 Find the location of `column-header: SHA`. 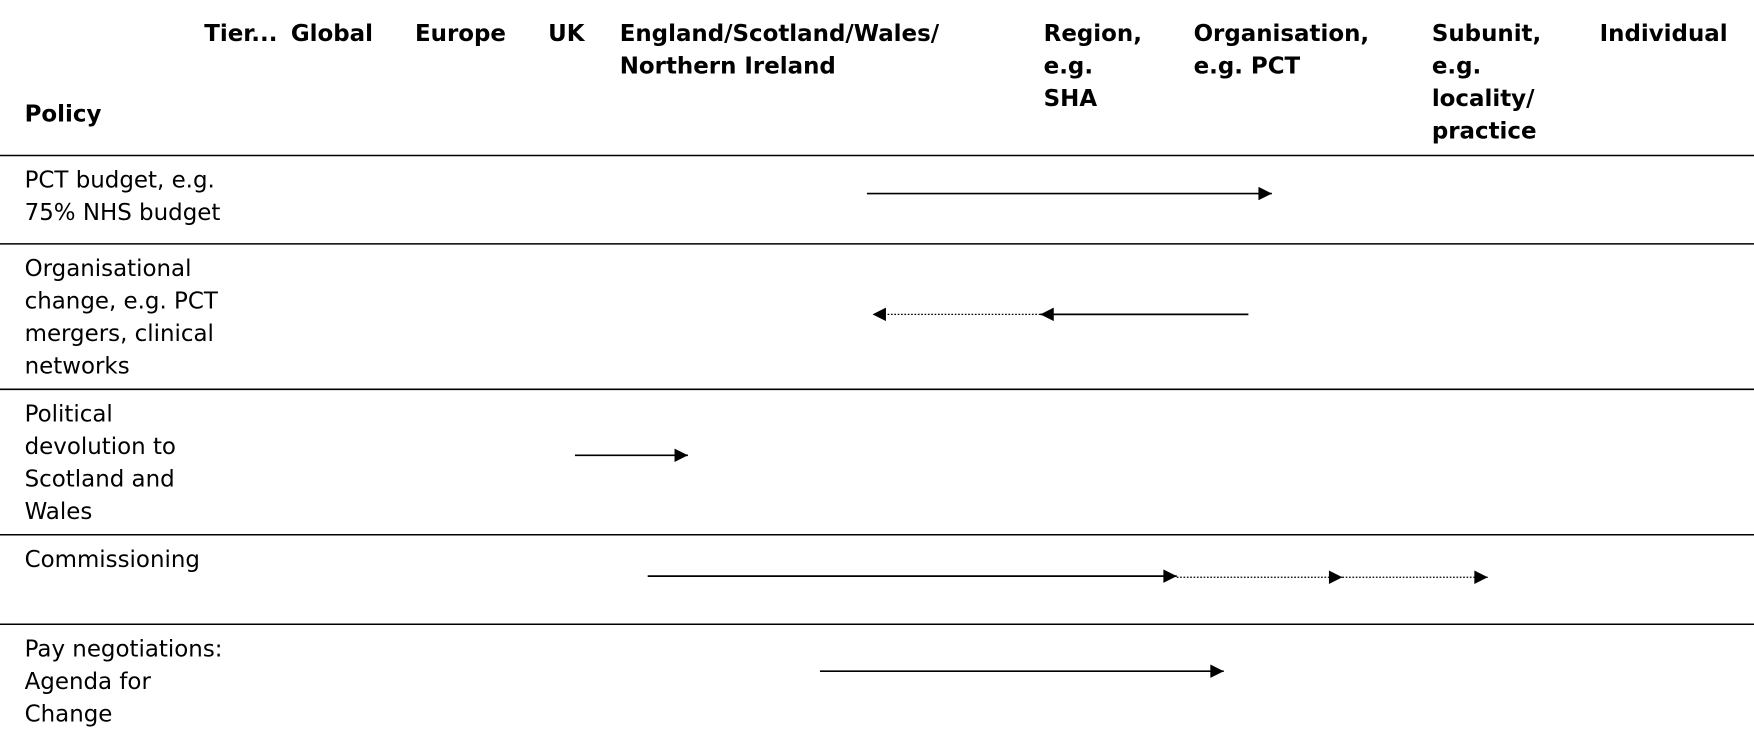

column-header: SHA is located at coordinates (1071, 99).